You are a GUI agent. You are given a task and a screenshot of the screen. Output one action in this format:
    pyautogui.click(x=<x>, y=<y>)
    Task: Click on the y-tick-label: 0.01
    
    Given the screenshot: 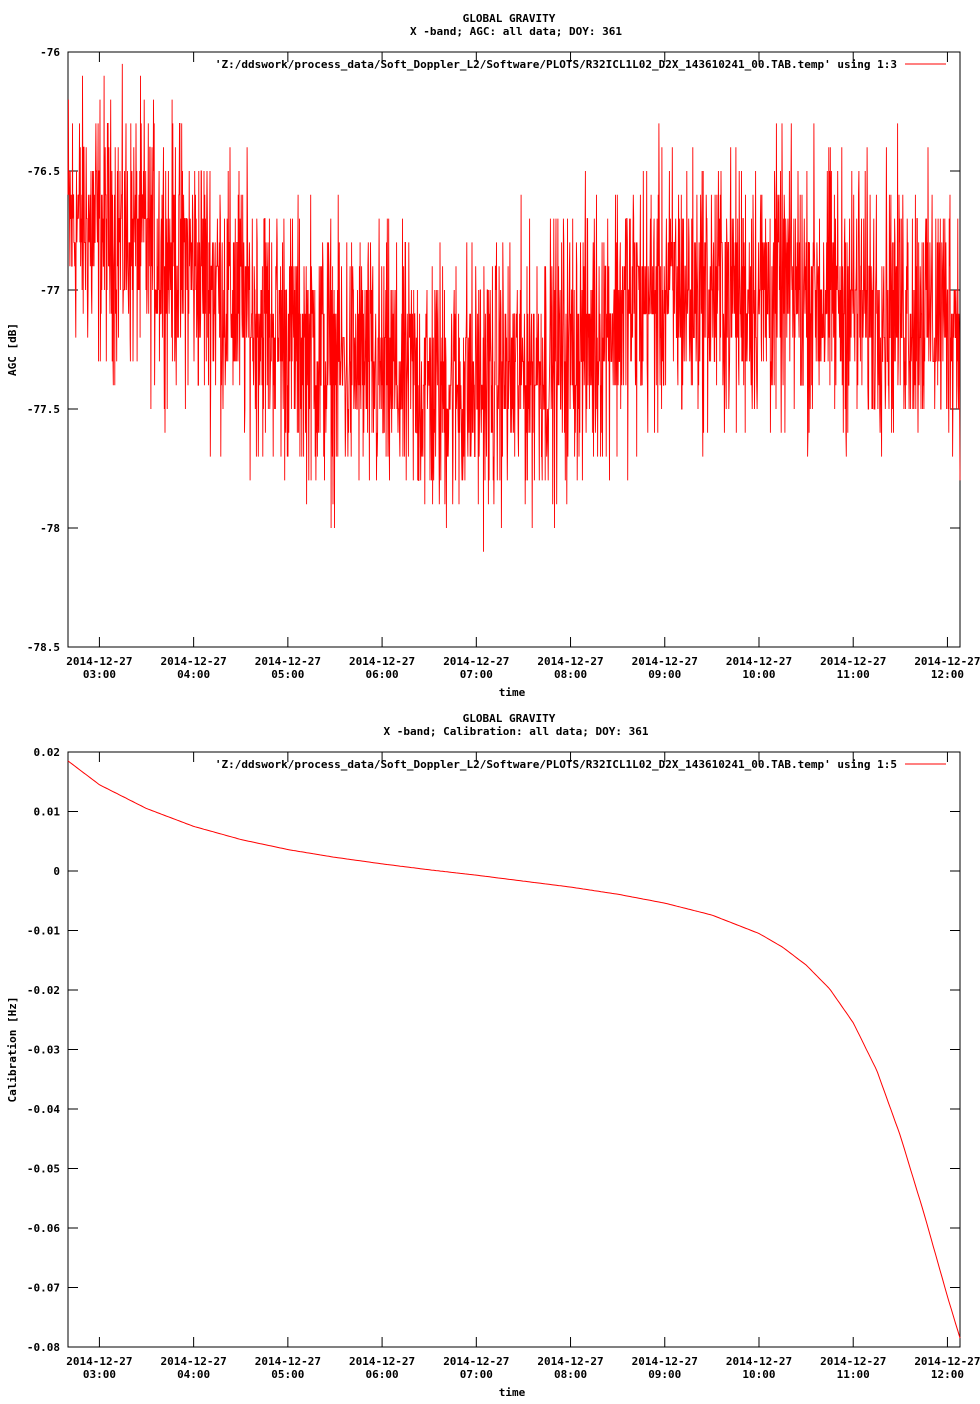 What is the action you would take?
    pyautogui.click(x=47, y=812)
    